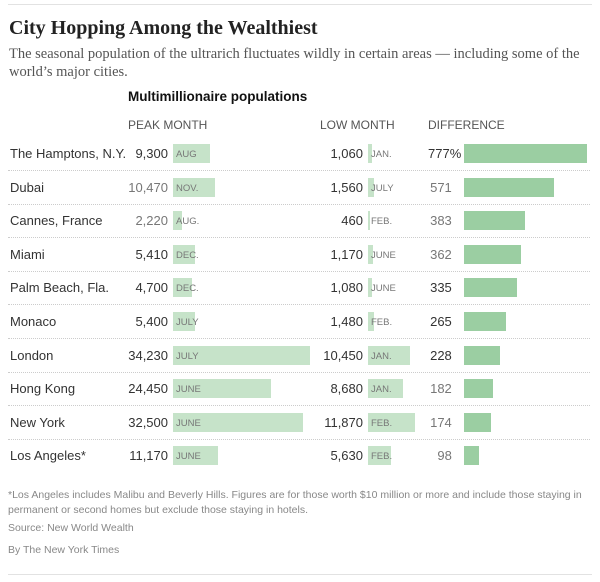  I want to click on difference-value: 362, so click(441, 254).